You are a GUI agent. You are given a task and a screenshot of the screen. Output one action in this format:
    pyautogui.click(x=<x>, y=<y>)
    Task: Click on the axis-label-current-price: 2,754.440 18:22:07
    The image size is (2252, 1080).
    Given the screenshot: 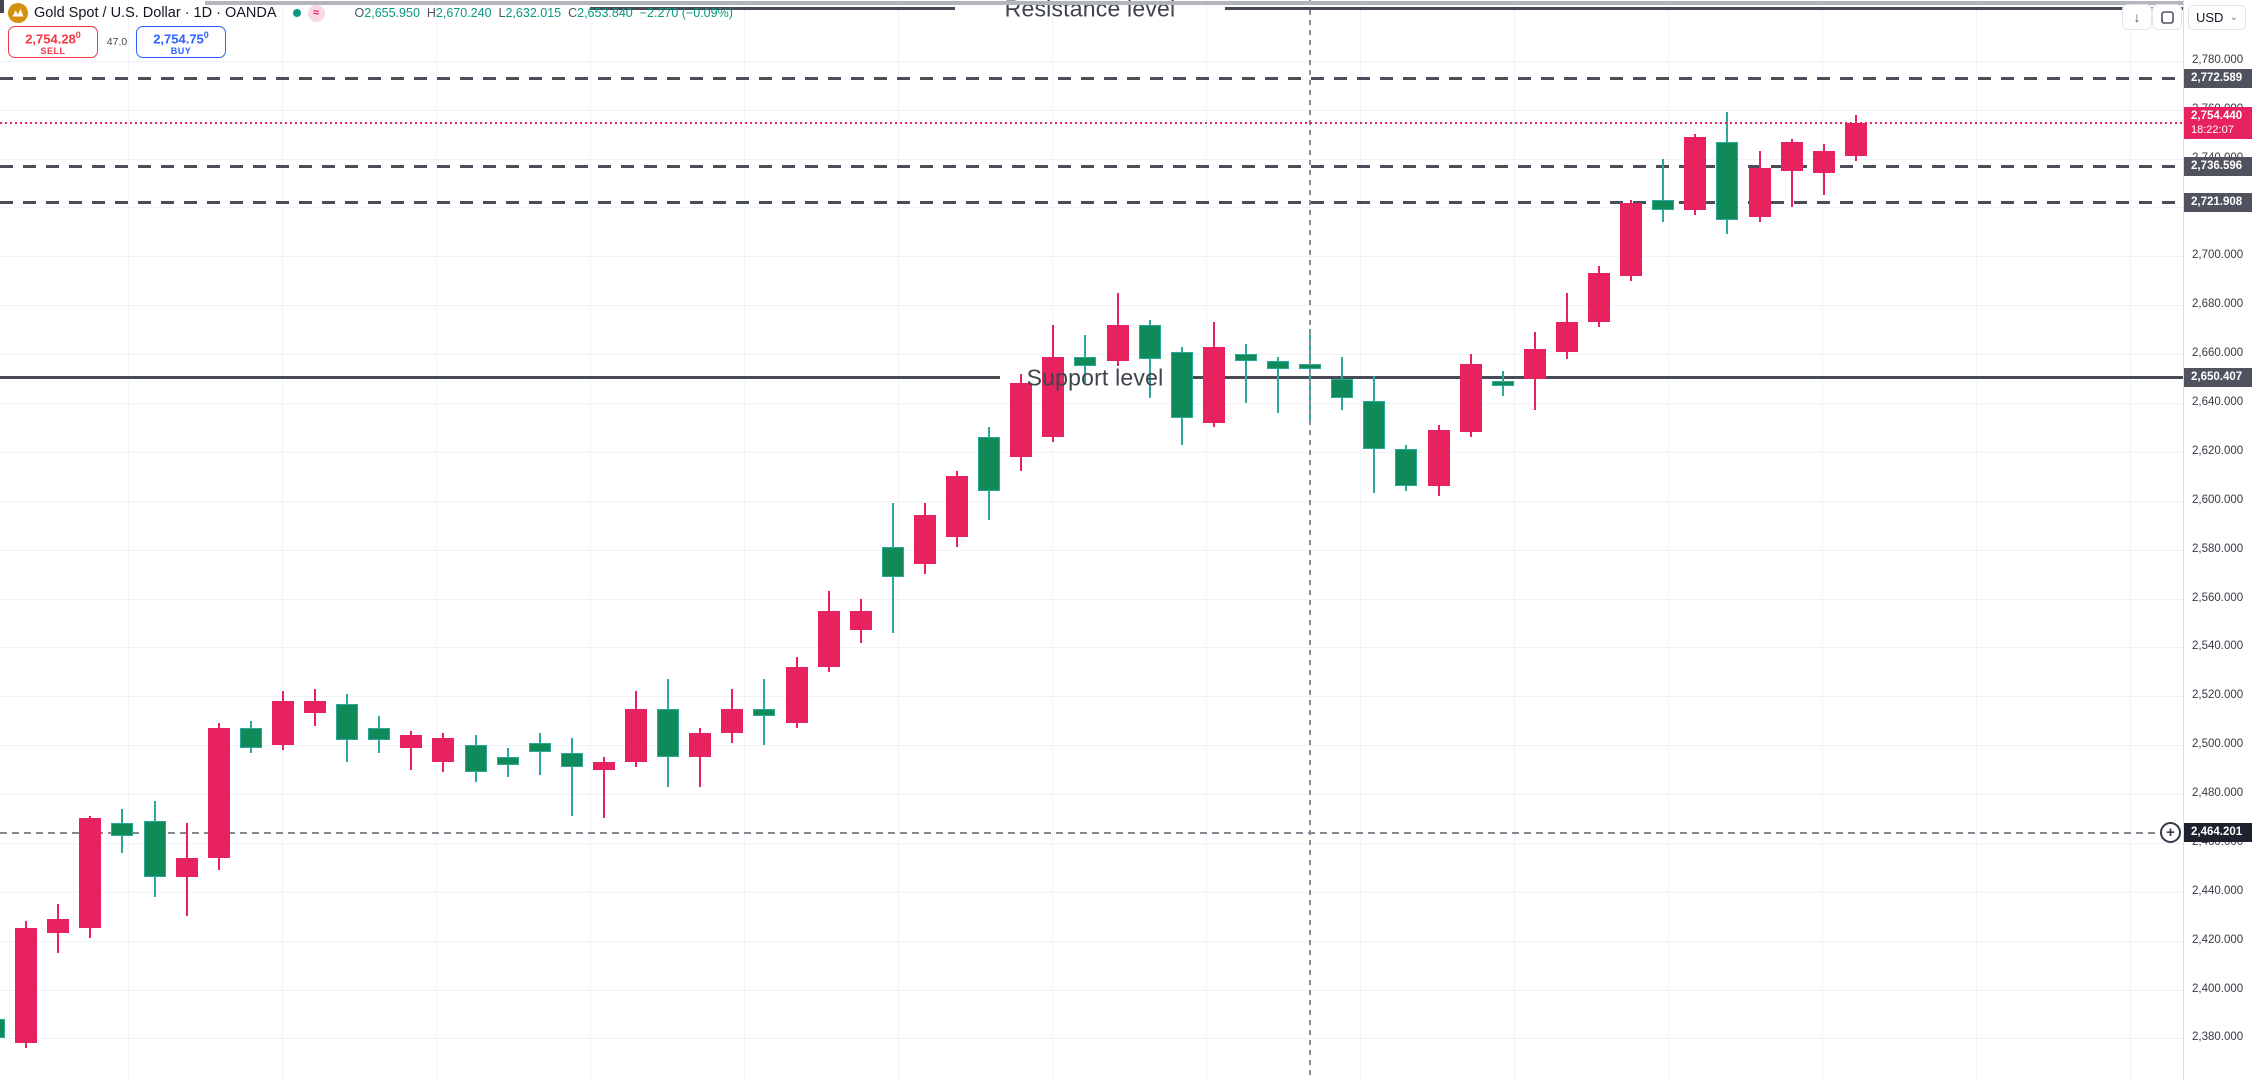 What is the action you would take?
    pyautogui.click(x=2218, y=123)
    